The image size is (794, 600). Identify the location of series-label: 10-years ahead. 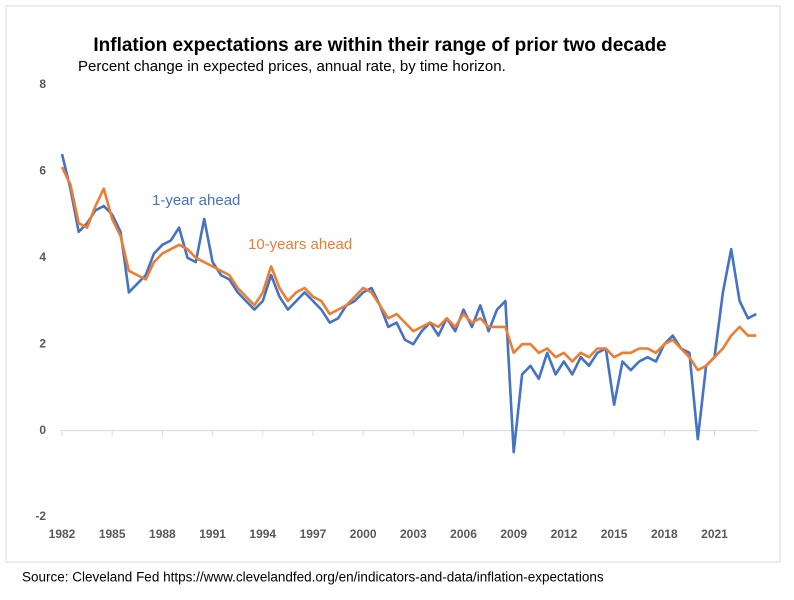
(300, 244).